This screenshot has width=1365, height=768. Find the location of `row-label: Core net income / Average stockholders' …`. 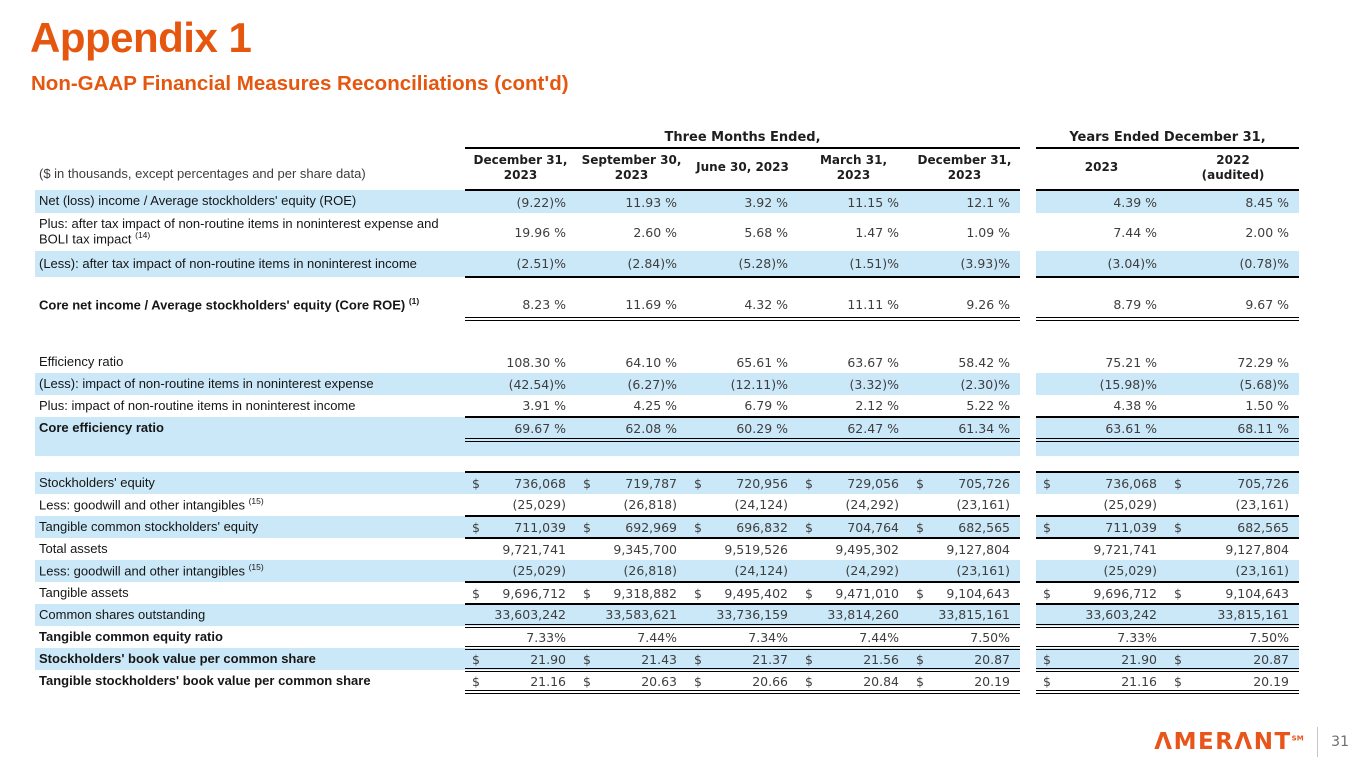

row-label: Core net income / Average stockholders' … is located at coordinates (229, 304).